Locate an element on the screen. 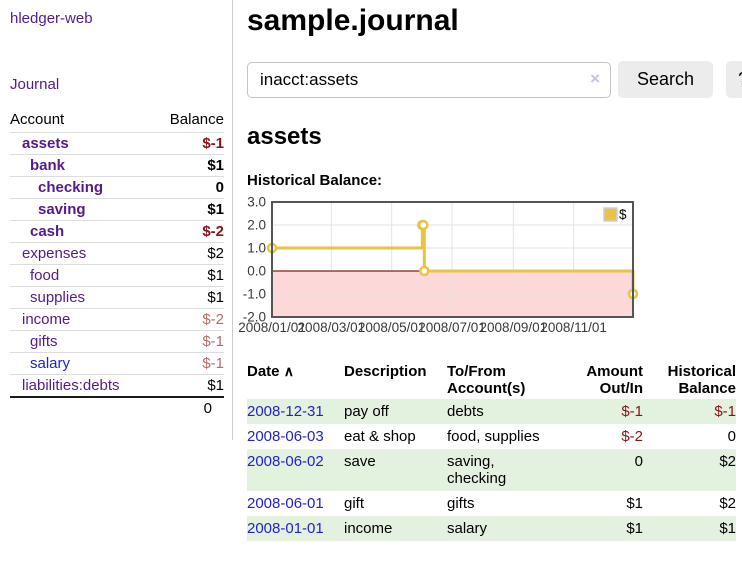 The height and width of the screenshot is (582, 742). account-link: assets is located at coordinates (45, 143).